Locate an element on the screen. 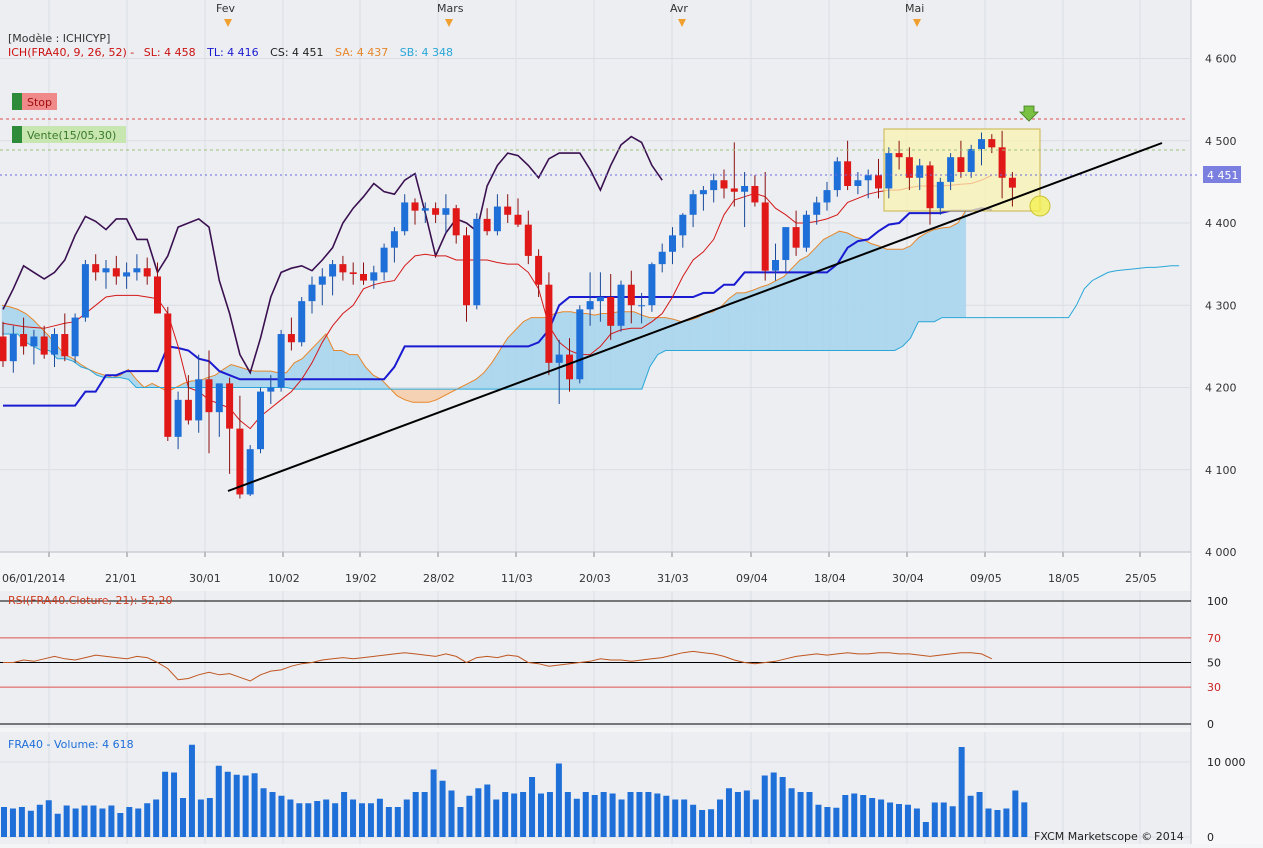  stop-order-tag: Stop is located at coordinates (34, 101).